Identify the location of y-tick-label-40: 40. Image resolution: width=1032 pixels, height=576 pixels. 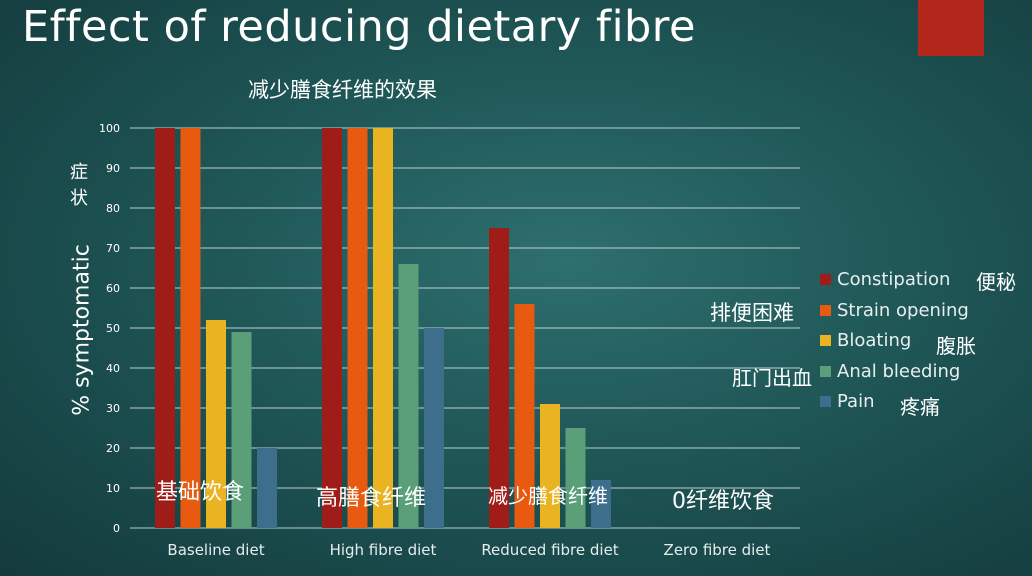
(113, 368).